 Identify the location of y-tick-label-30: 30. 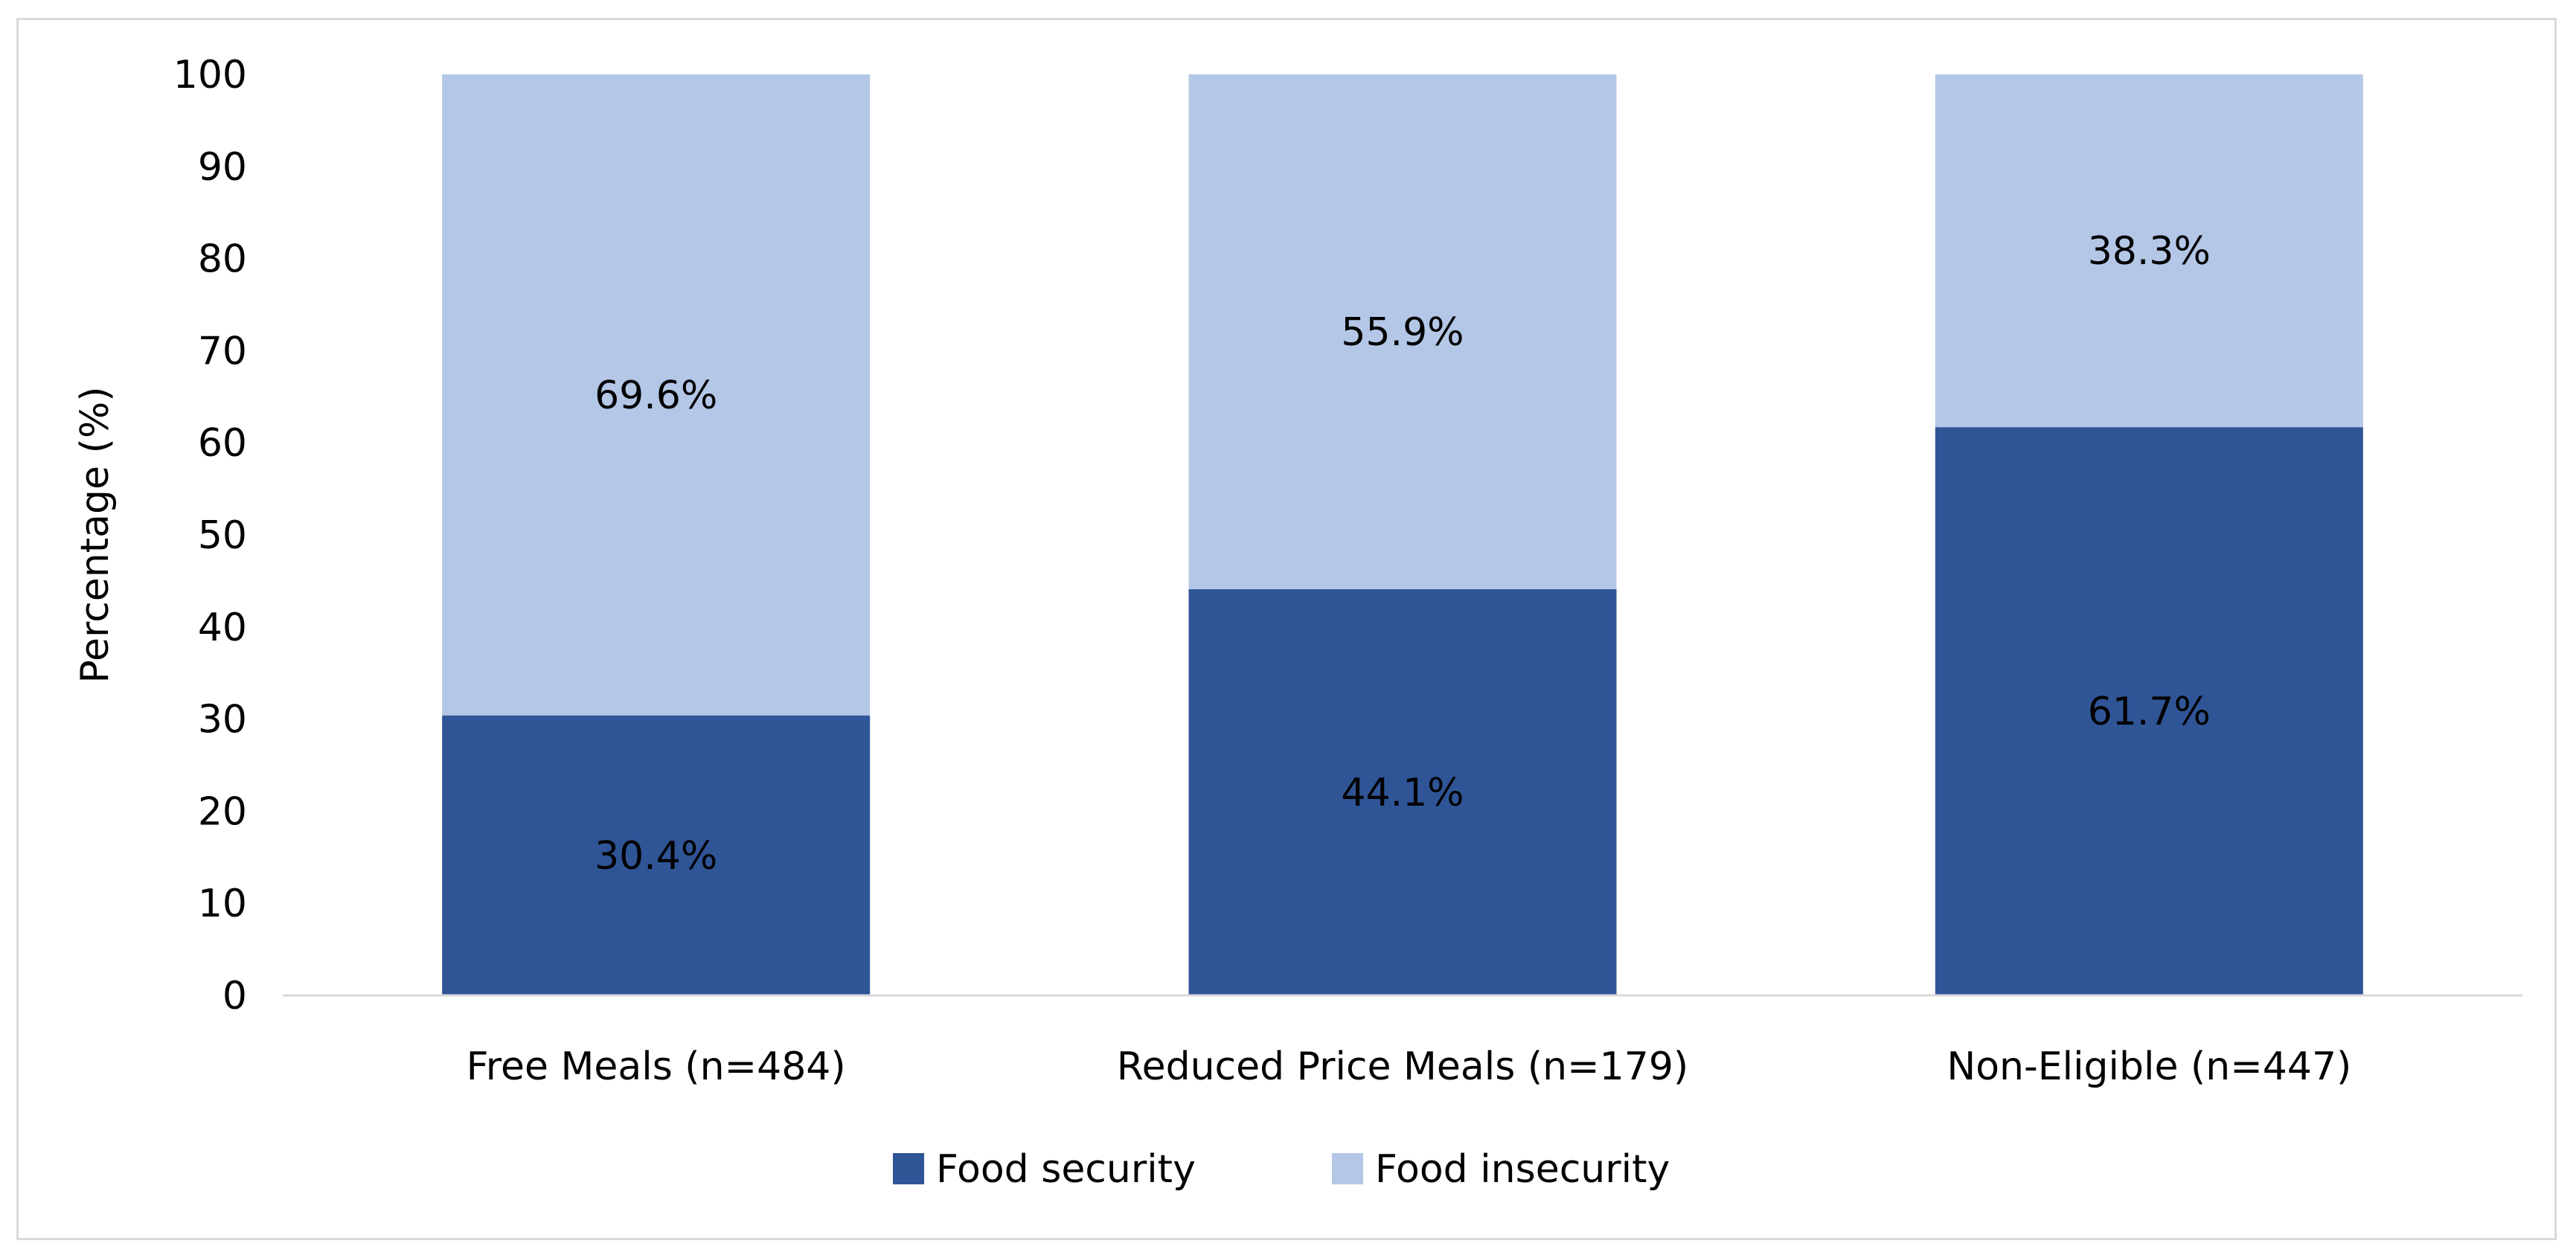
(223, 720).